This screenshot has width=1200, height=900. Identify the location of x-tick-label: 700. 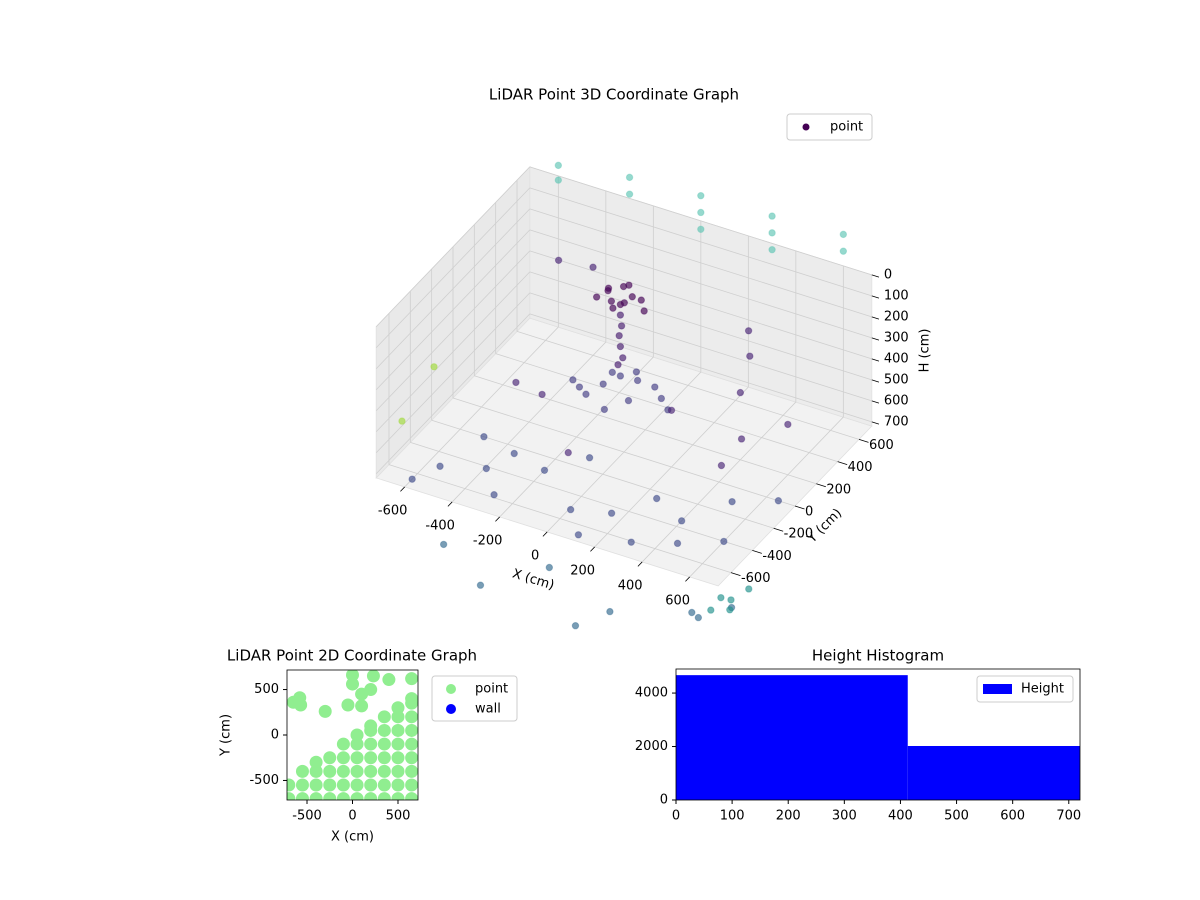
(1068, 816).